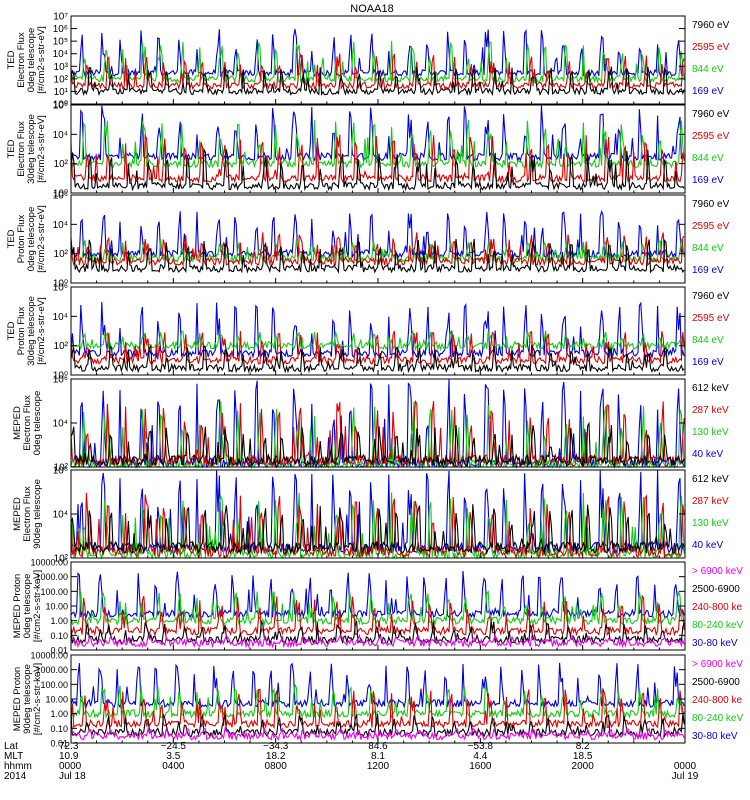 Image resolution: width=750 pixels, height=800 pixels. Describe the element at coordinates (480, 756) in the screenshot. I see `x-axis-label: 4.4` at that location.